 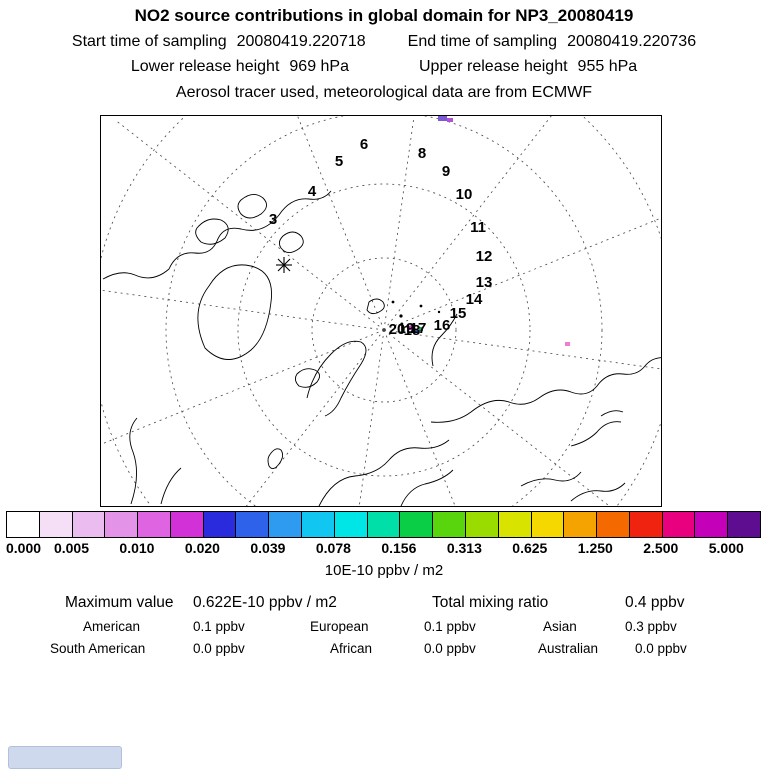 I want to click on colorbar-tick-label: 0.625, so click(x=530, y=548).